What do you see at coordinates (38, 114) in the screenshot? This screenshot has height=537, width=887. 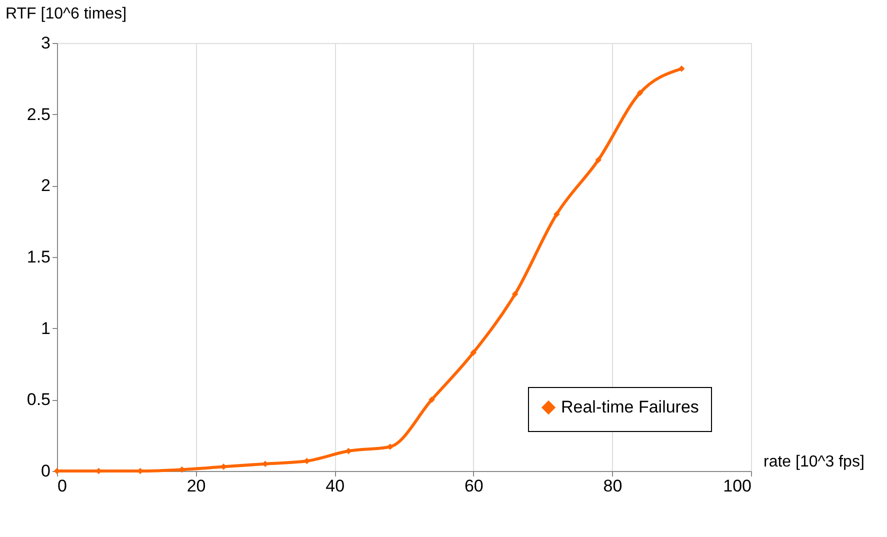 I see `y-tick-label: 2.5` at bounding box center [38, 114].